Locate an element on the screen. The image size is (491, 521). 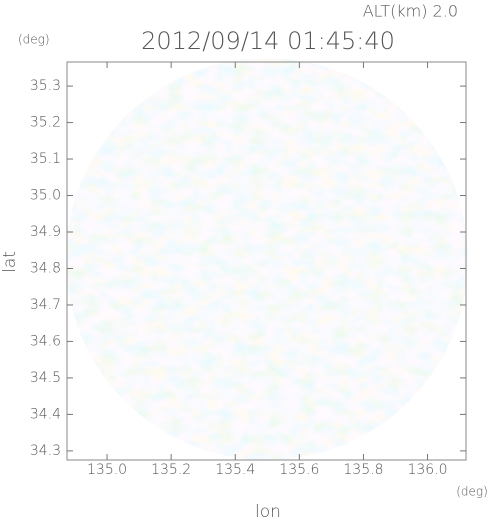
y-tick-label: 35.2 is located at coordinates (45, 123).